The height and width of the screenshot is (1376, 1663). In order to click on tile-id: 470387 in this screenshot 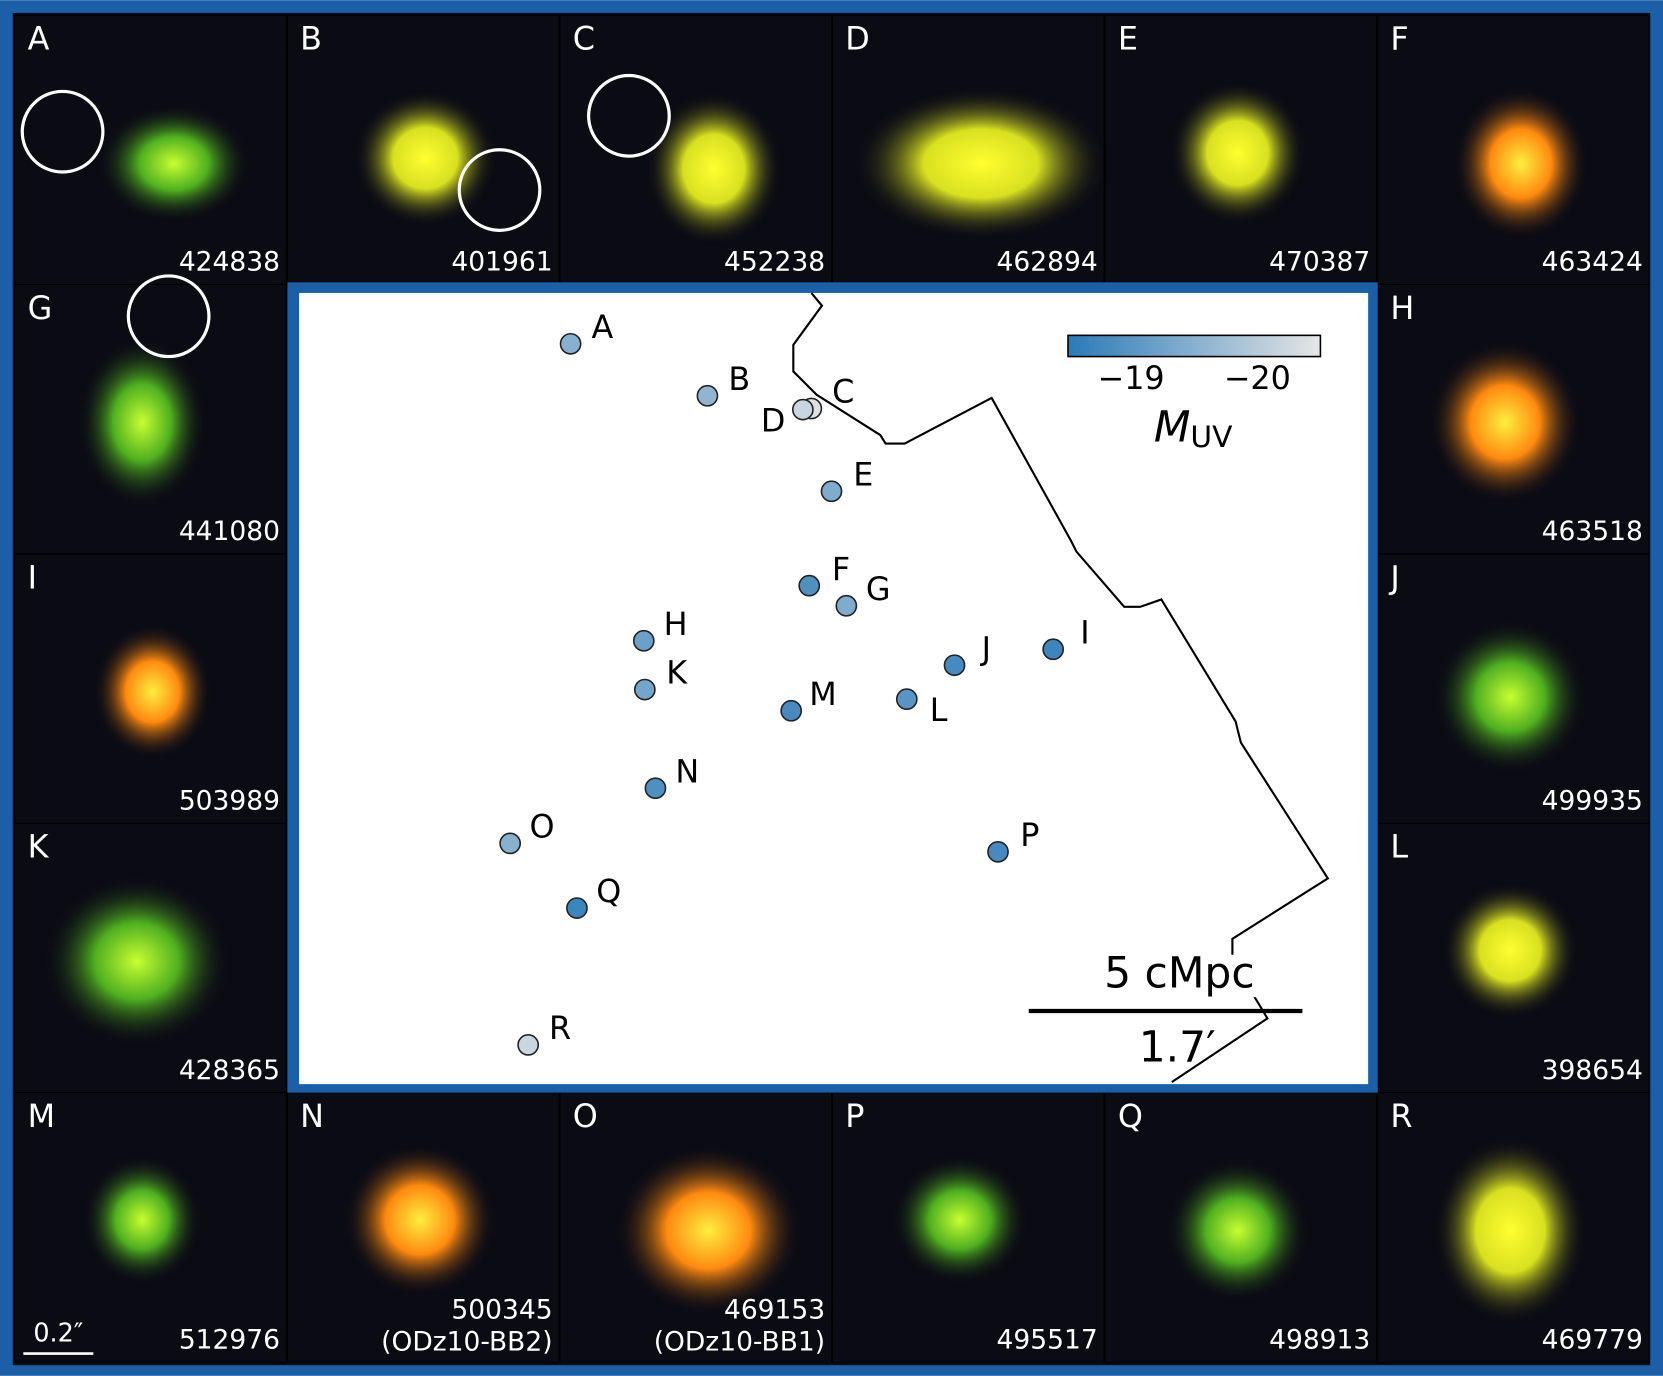, I will do `click(1319, 262)`.